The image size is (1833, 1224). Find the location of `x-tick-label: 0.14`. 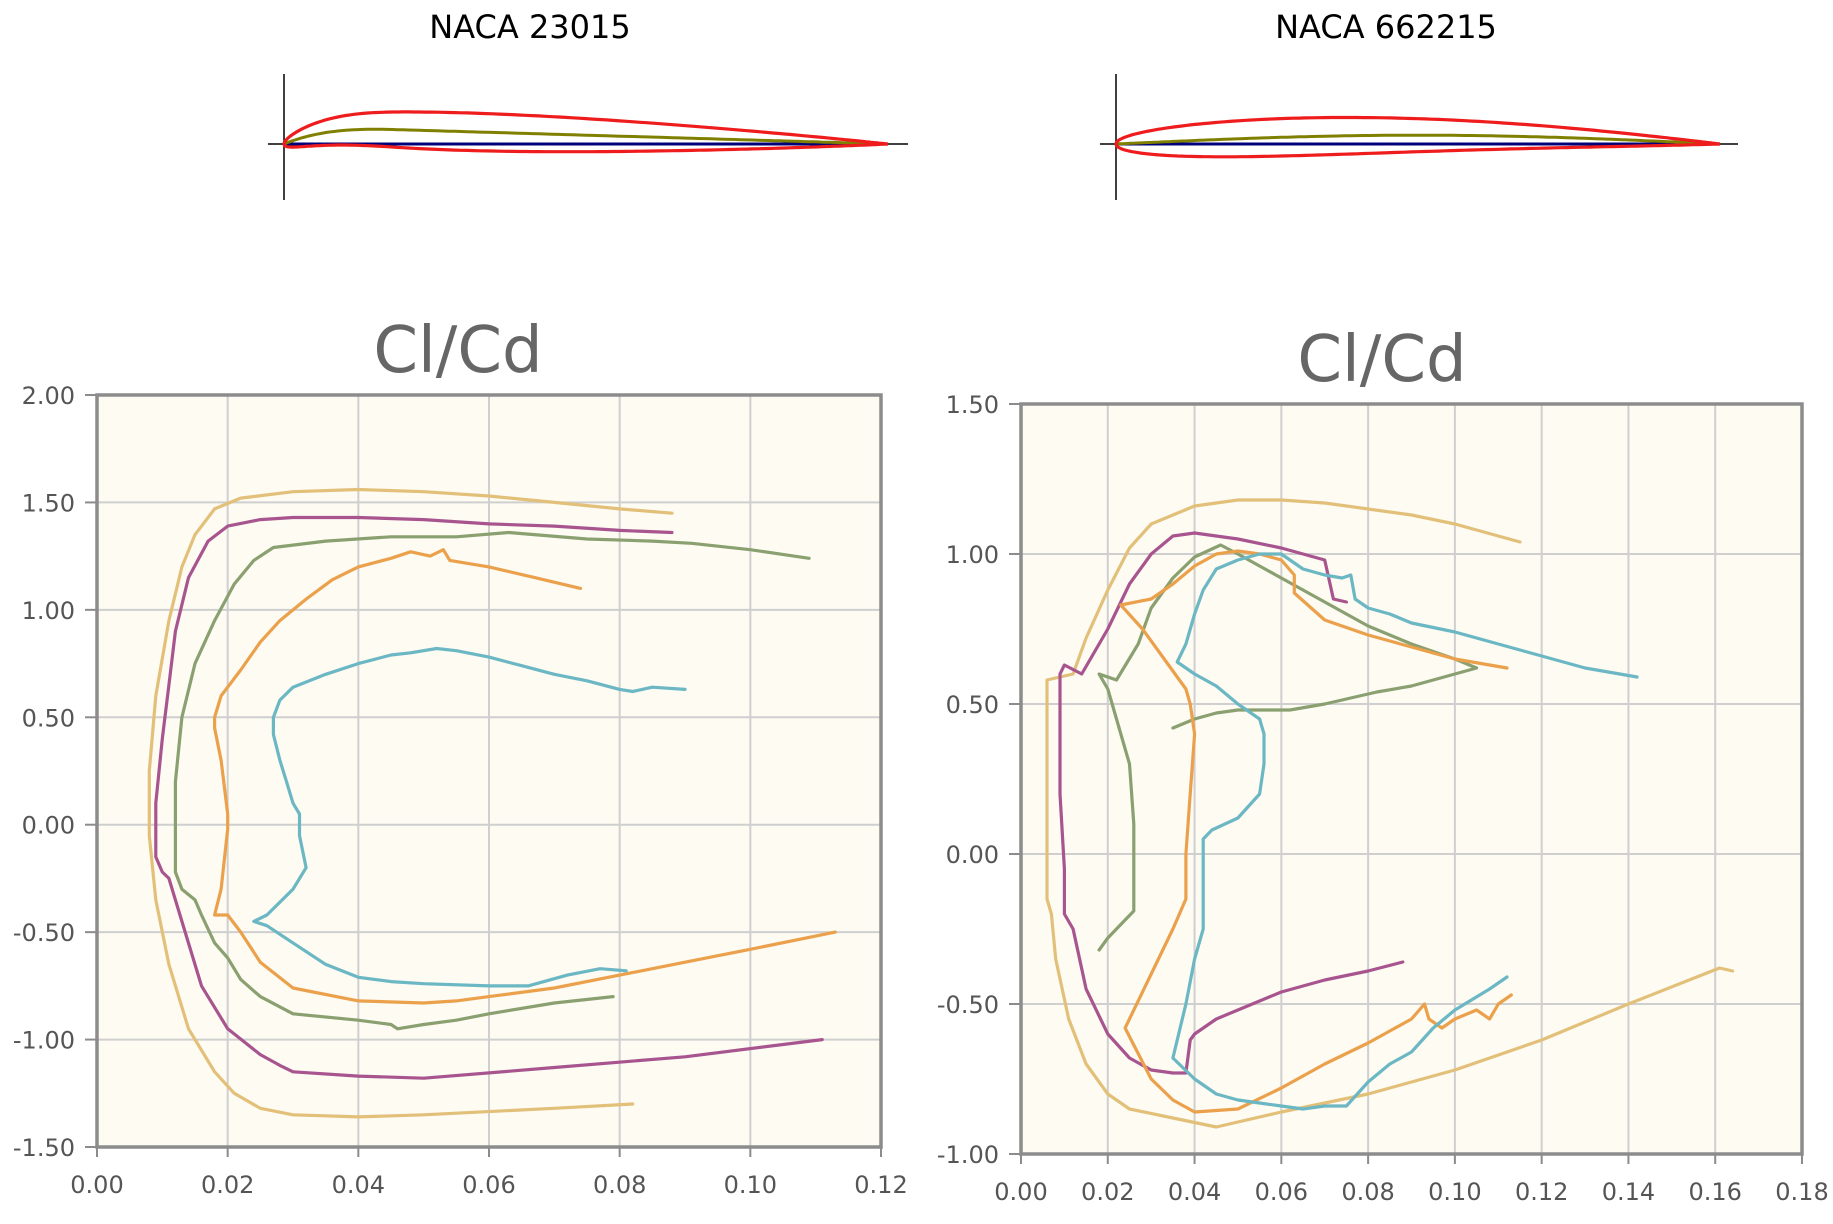

x-tick-label: 0.14 is located at coordinates (1628, 1192).